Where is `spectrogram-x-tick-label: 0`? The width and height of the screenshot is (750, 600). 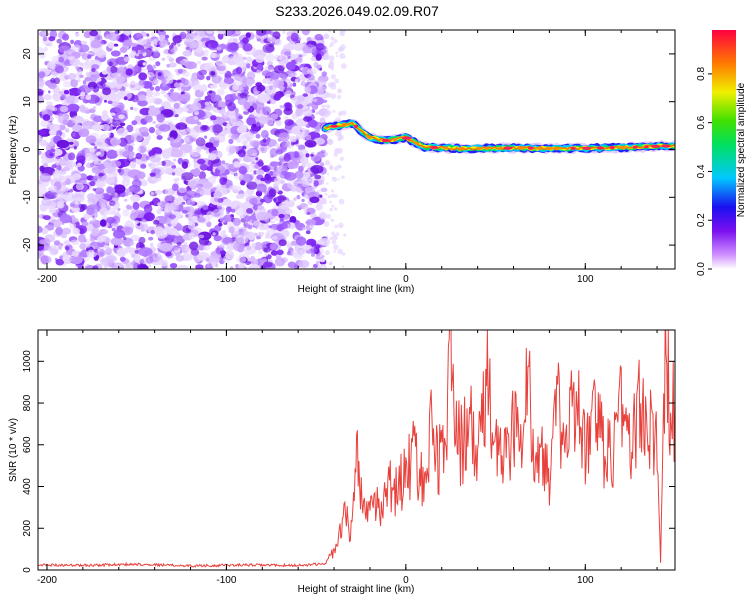
spectrogram-x-tick-label: 0 is located at coordinates (406, 279).